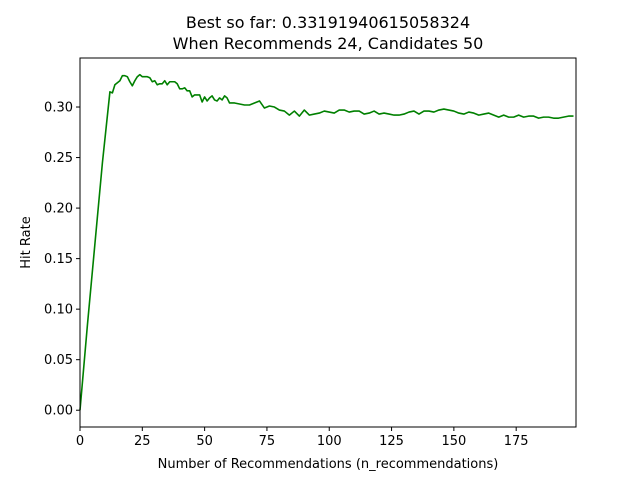 Image resolution: width=640 pixels, height=480 pixels. I want to click on chart-subtitle: When Recommends 24, Candidates 50, so click(328, 43).